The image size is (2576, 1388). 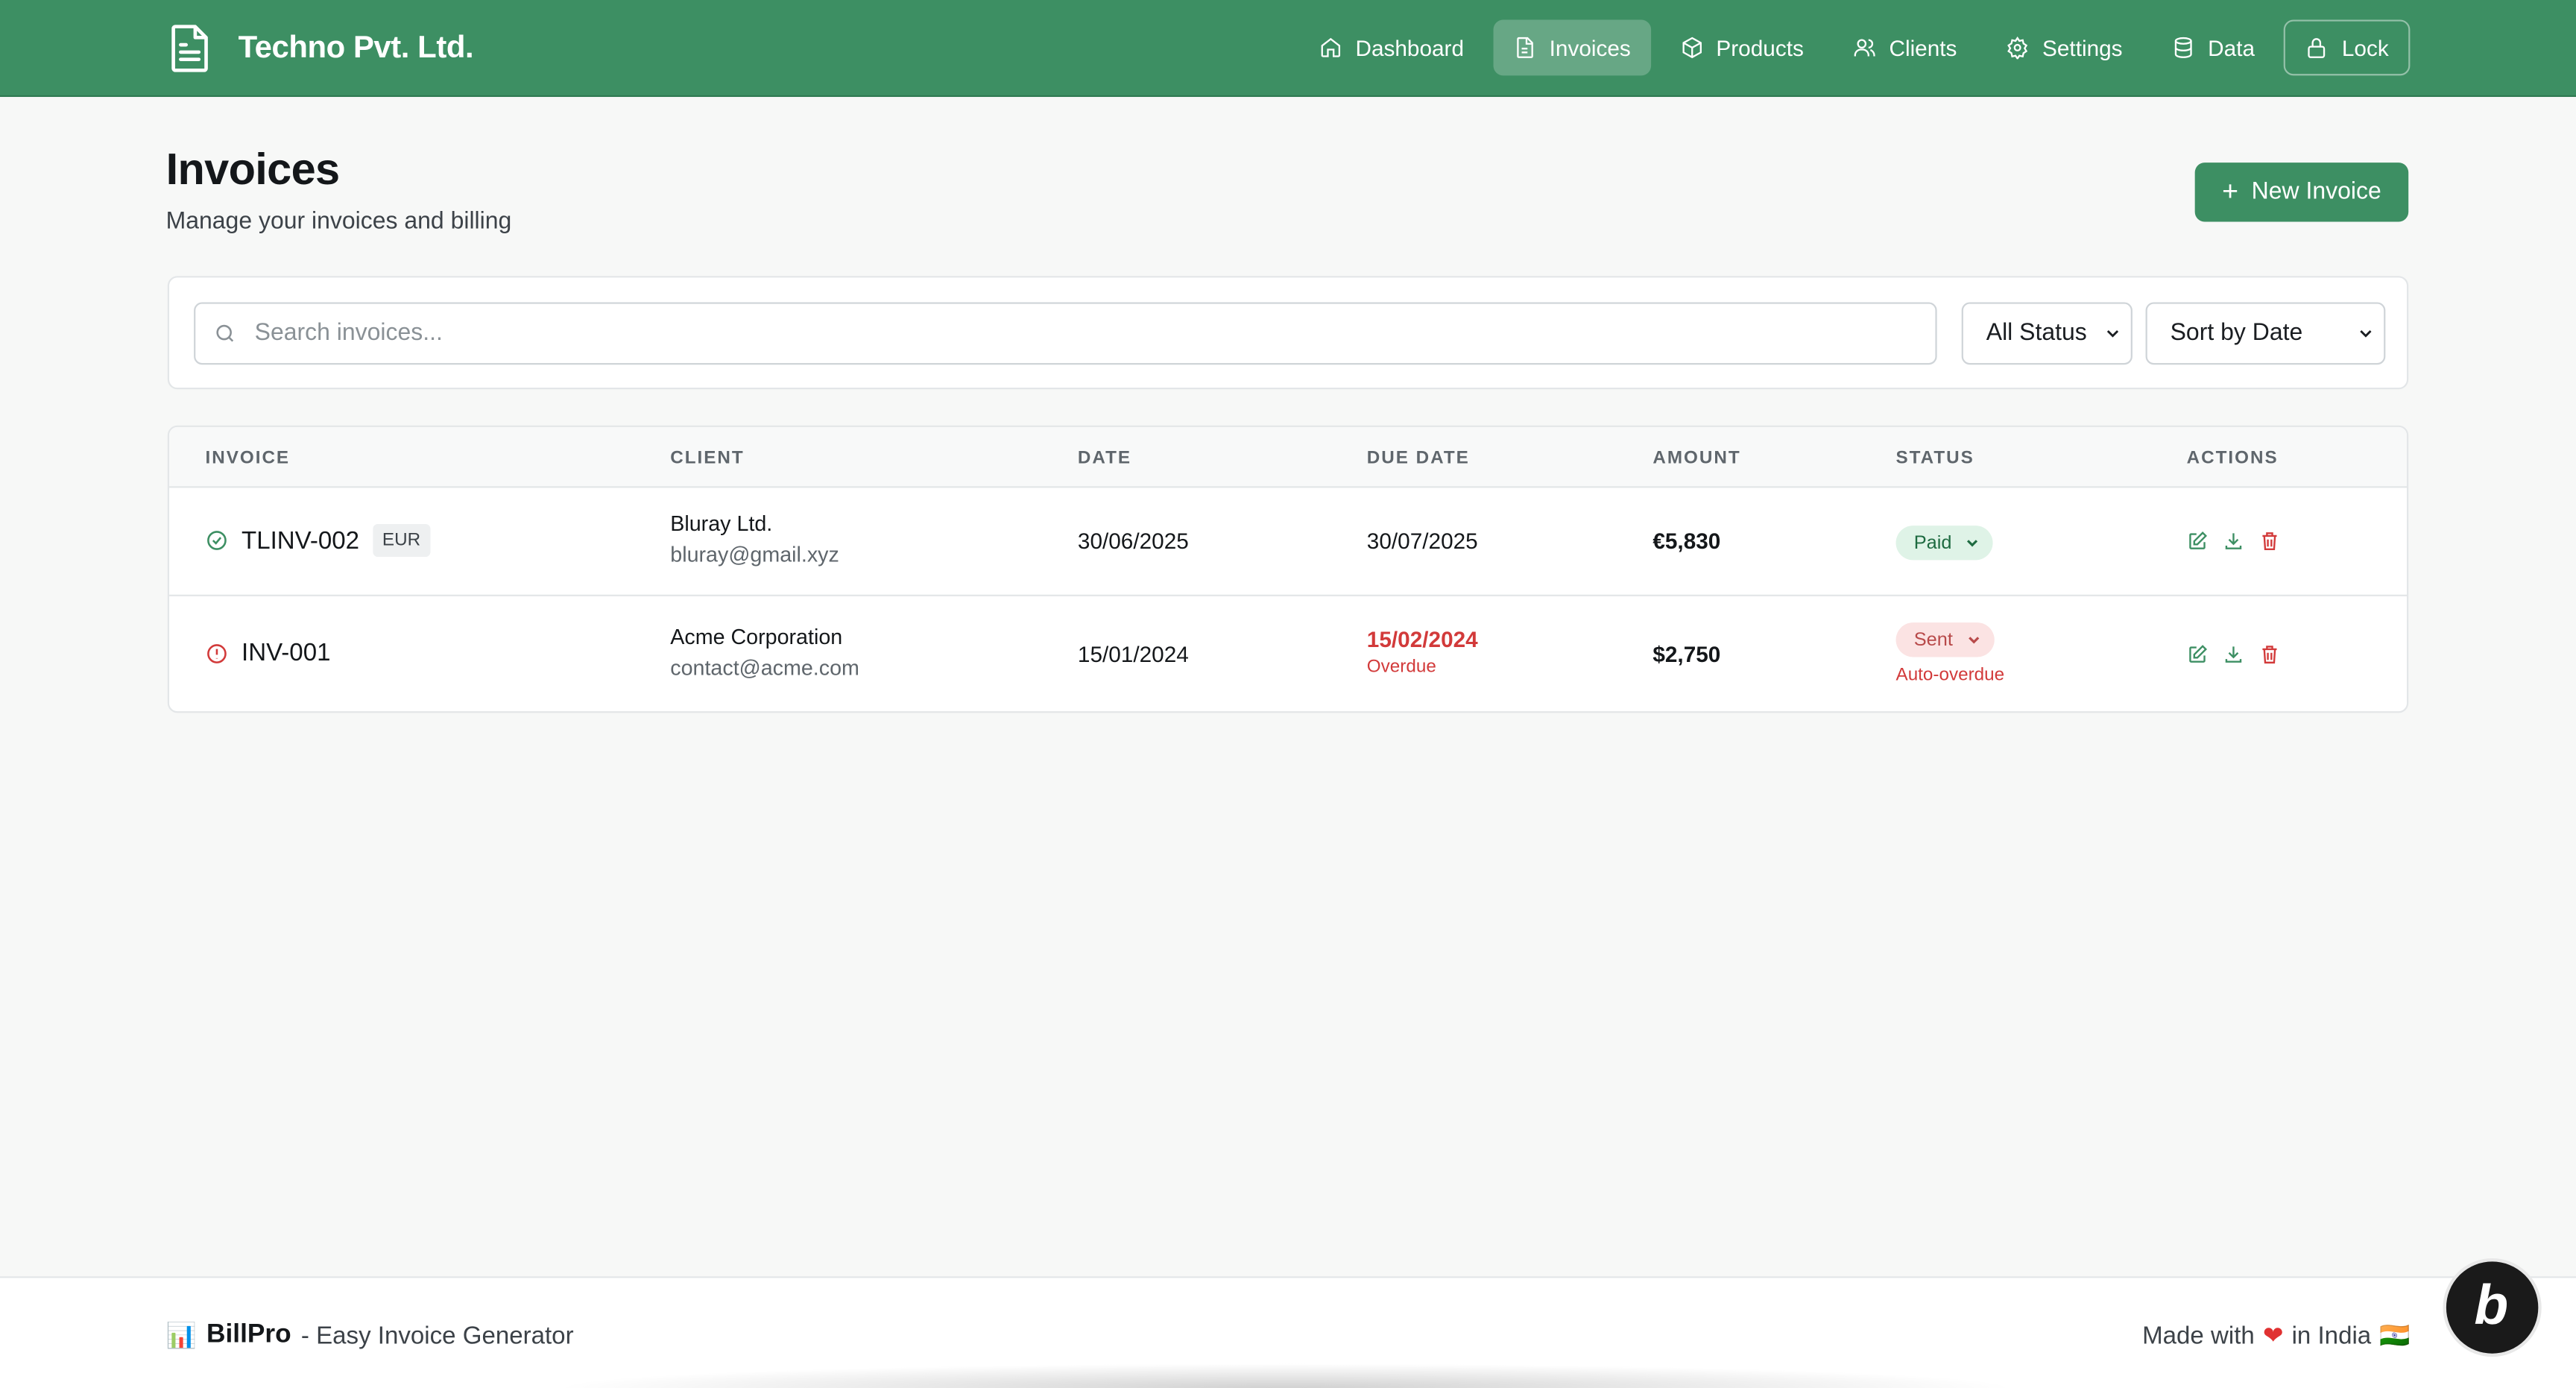 I want to click on sort-select: Sort by Date, so click(x=2265, y=334).